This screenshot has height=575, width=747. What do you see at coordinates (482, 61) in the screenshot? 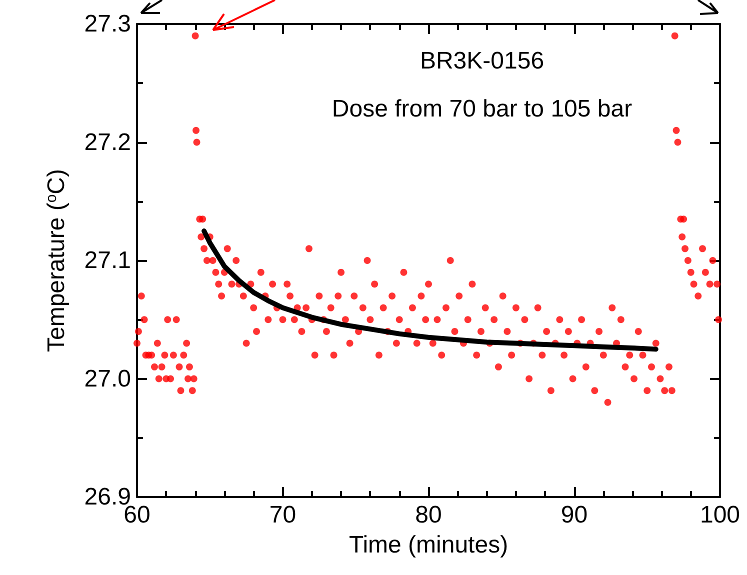
I see `annotation: BR3K-0156` at bounding box center [482, 61].